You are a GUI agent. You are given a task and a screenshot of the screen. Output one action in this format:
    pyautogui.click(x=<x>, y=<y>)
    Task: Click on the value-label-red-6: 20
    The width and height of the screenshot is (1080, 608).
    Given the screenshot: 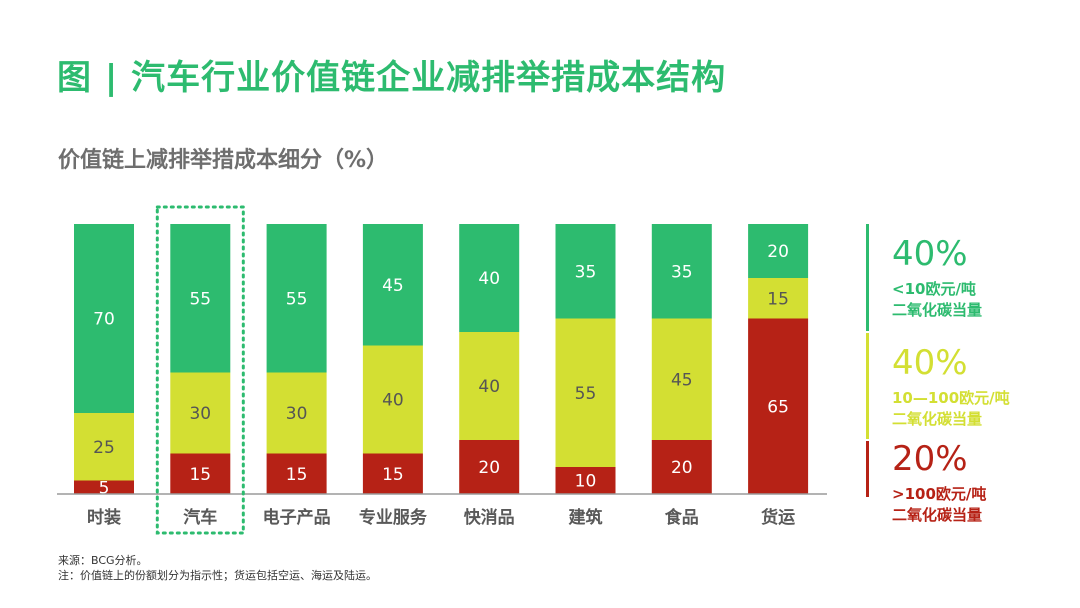 What is the action you would take?
    pyautogui.click(x=682, y=468)
    